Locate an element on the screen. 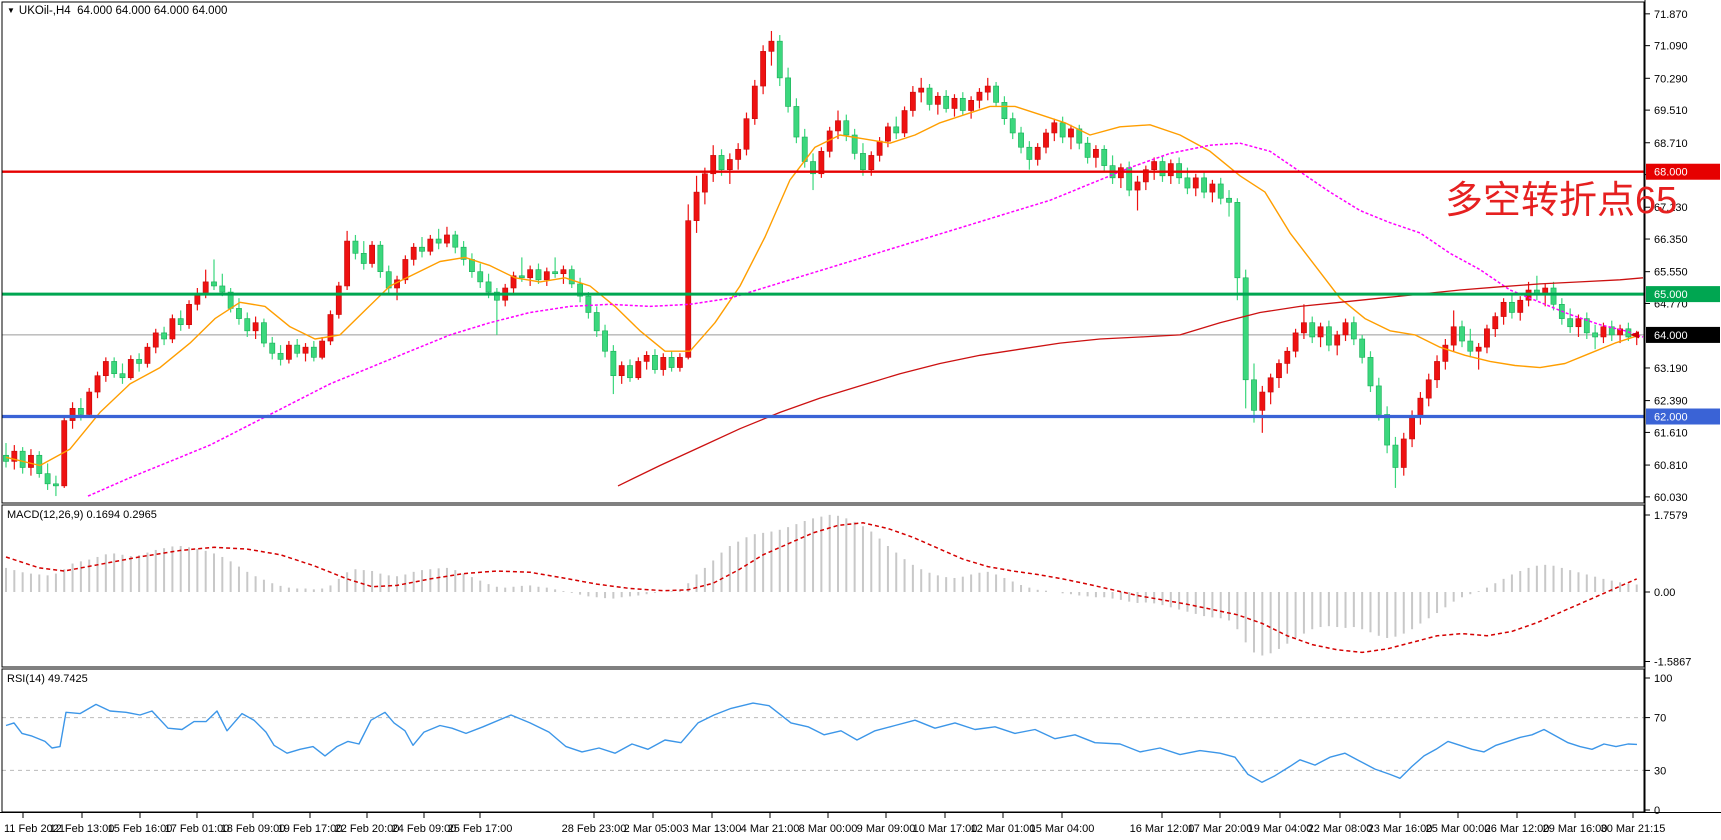 The width and height of the screenshot is (1721, 840). time-tick-label: 12 Mar 01:00 is located at coordinates (1003, 829).